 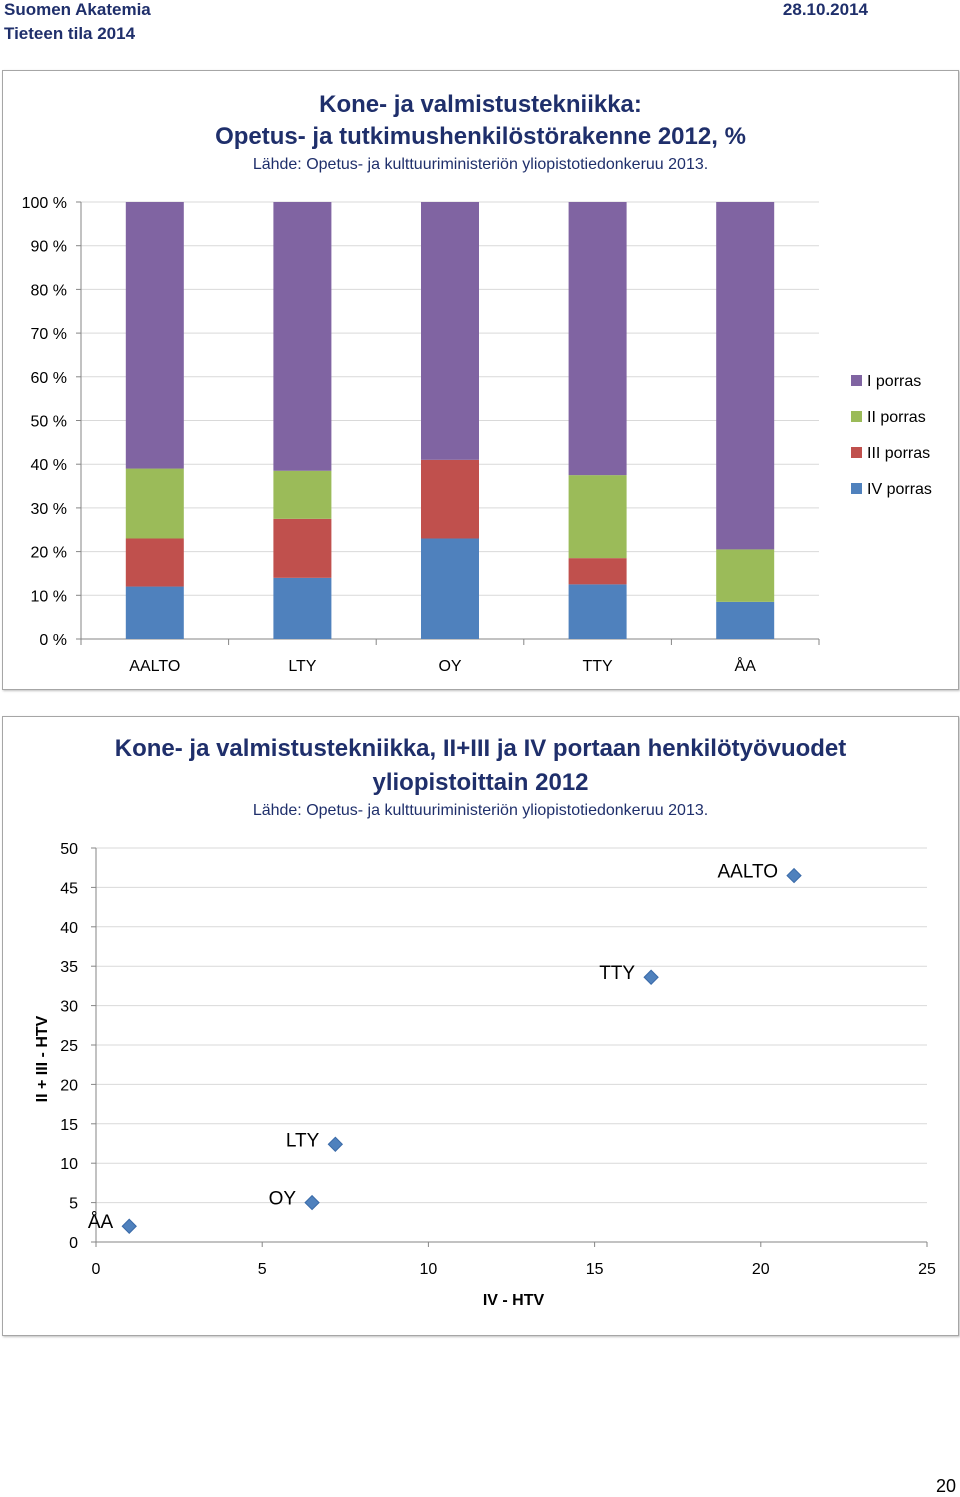 I want to click on bar-category-label: LTY, so click(x=302, y=666).